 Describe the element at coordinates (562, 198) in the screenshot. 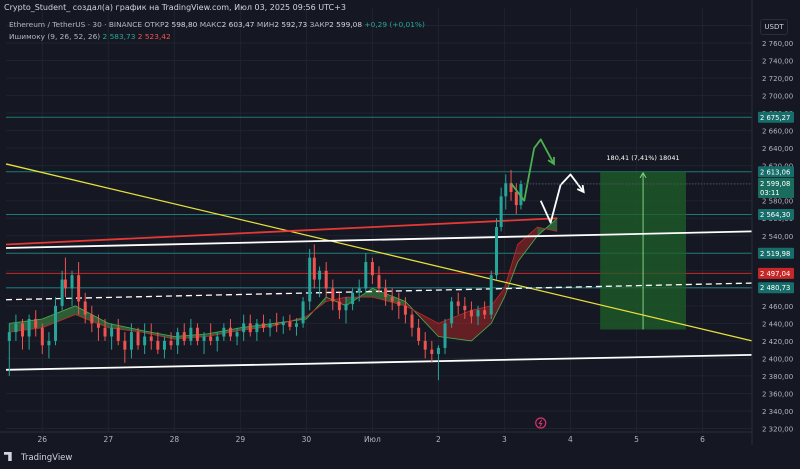

I see `white-projection-path` at that location.